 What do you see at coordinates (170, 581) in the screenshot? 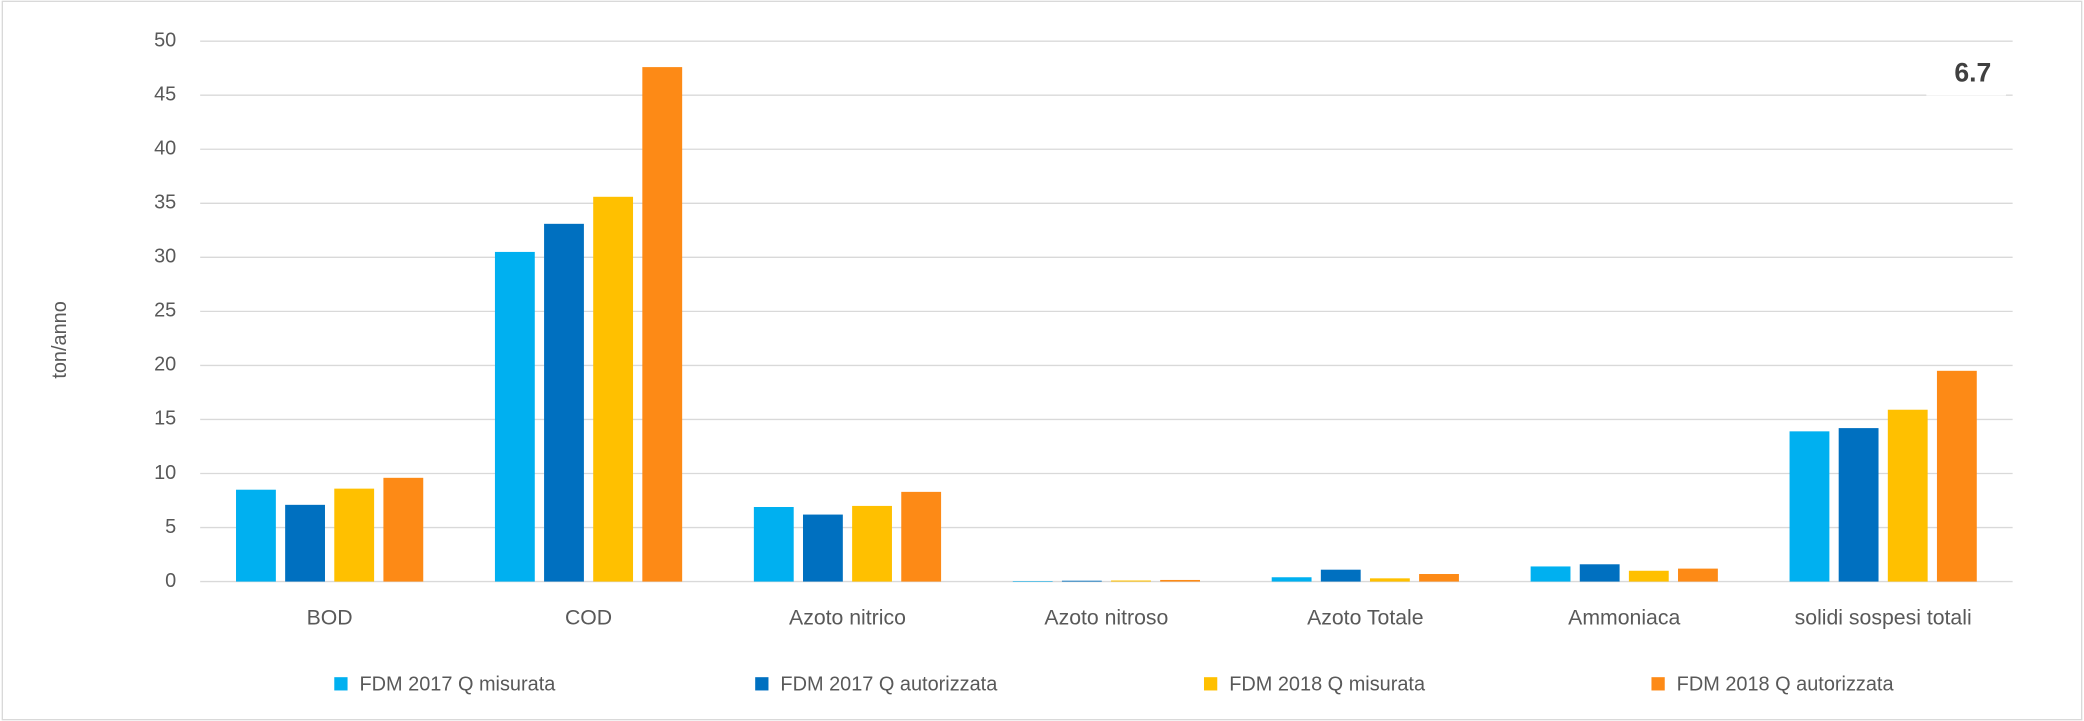
I see `y-tick-label: 0` at bounding box center [170, 581].